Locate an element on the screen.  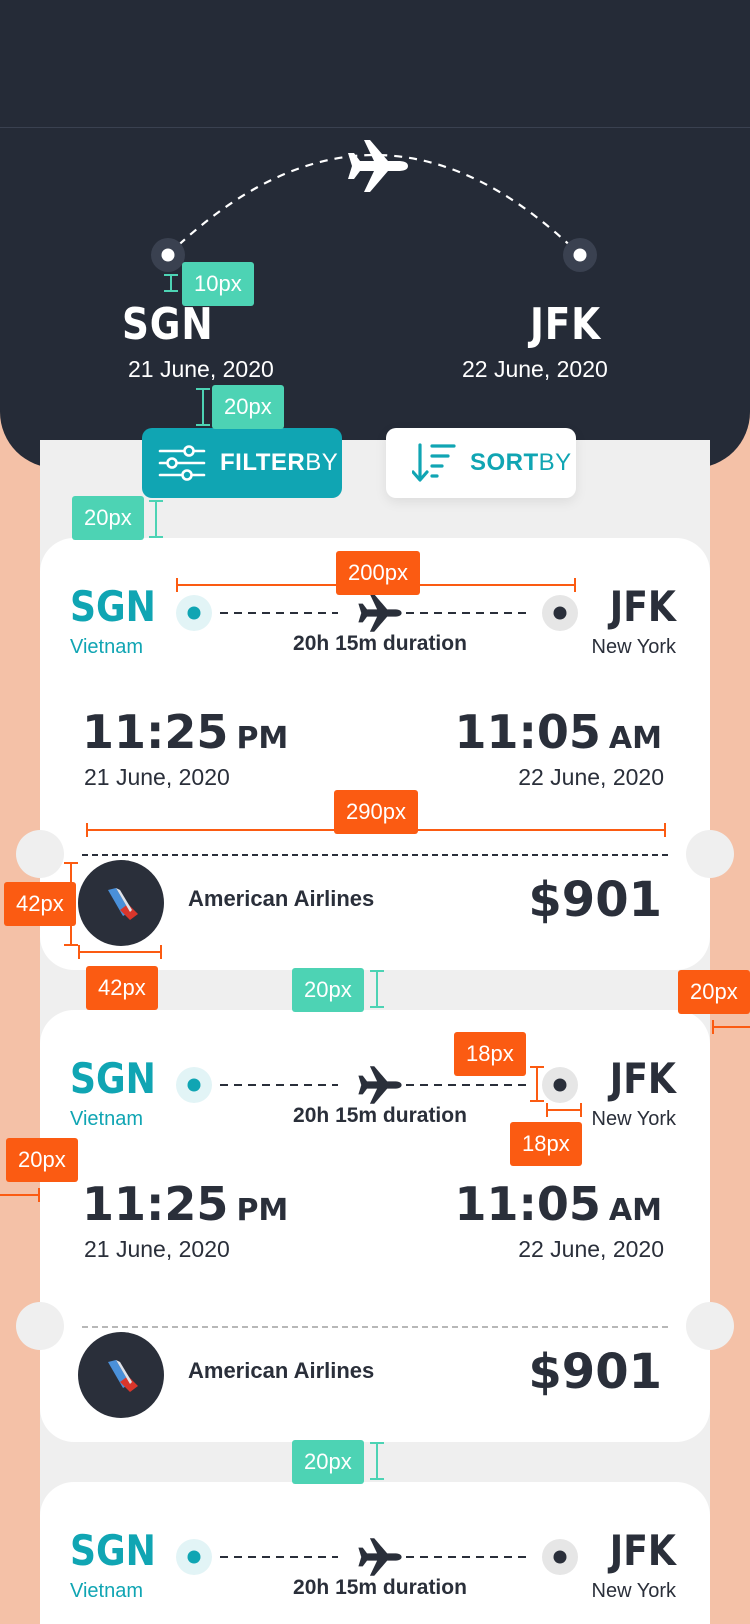
destination-dot-icon is located at coordinates (580, 255).